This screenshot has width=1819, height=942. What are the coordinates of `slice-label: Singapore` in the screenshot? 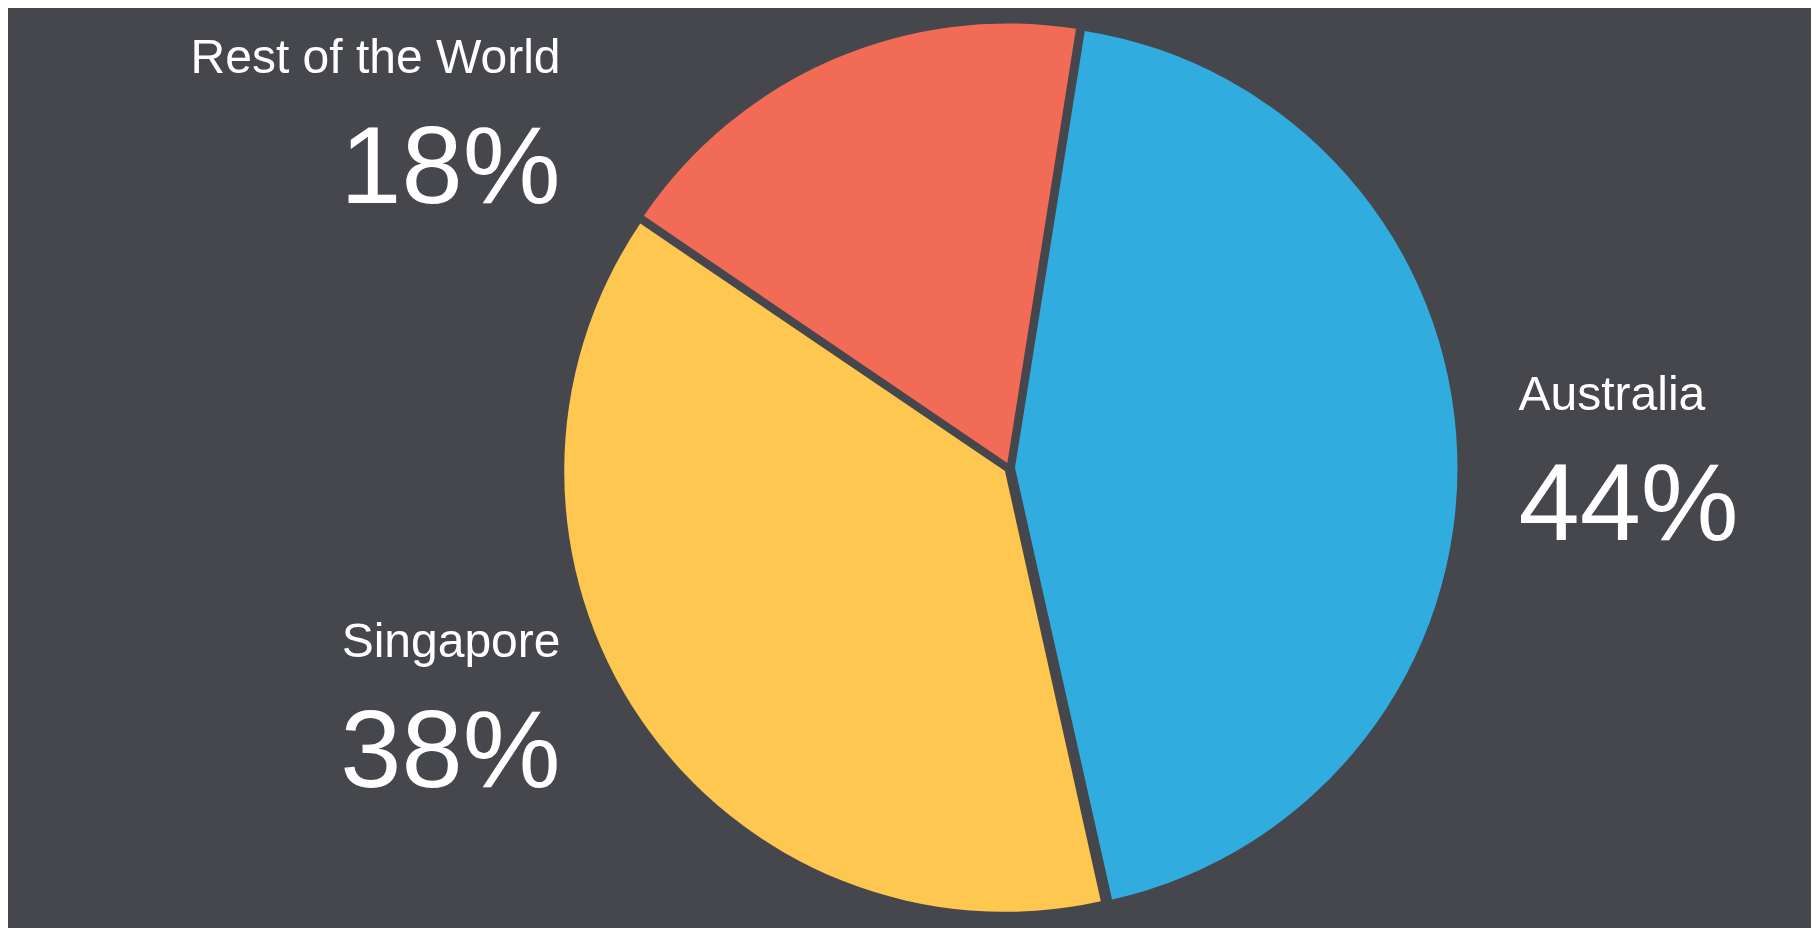 It's located at (451, 641).